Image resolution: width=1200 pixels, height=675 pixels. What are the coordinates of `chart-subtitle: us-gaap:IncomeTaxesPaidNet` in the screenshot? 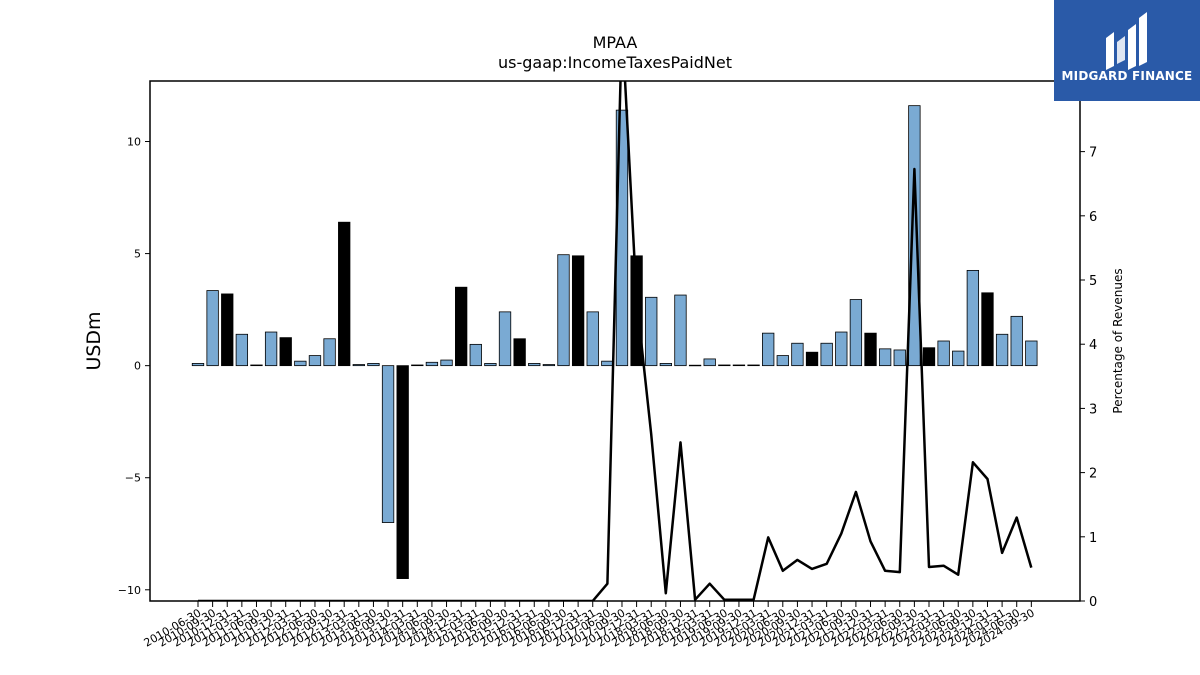 It's located at (615, 62).